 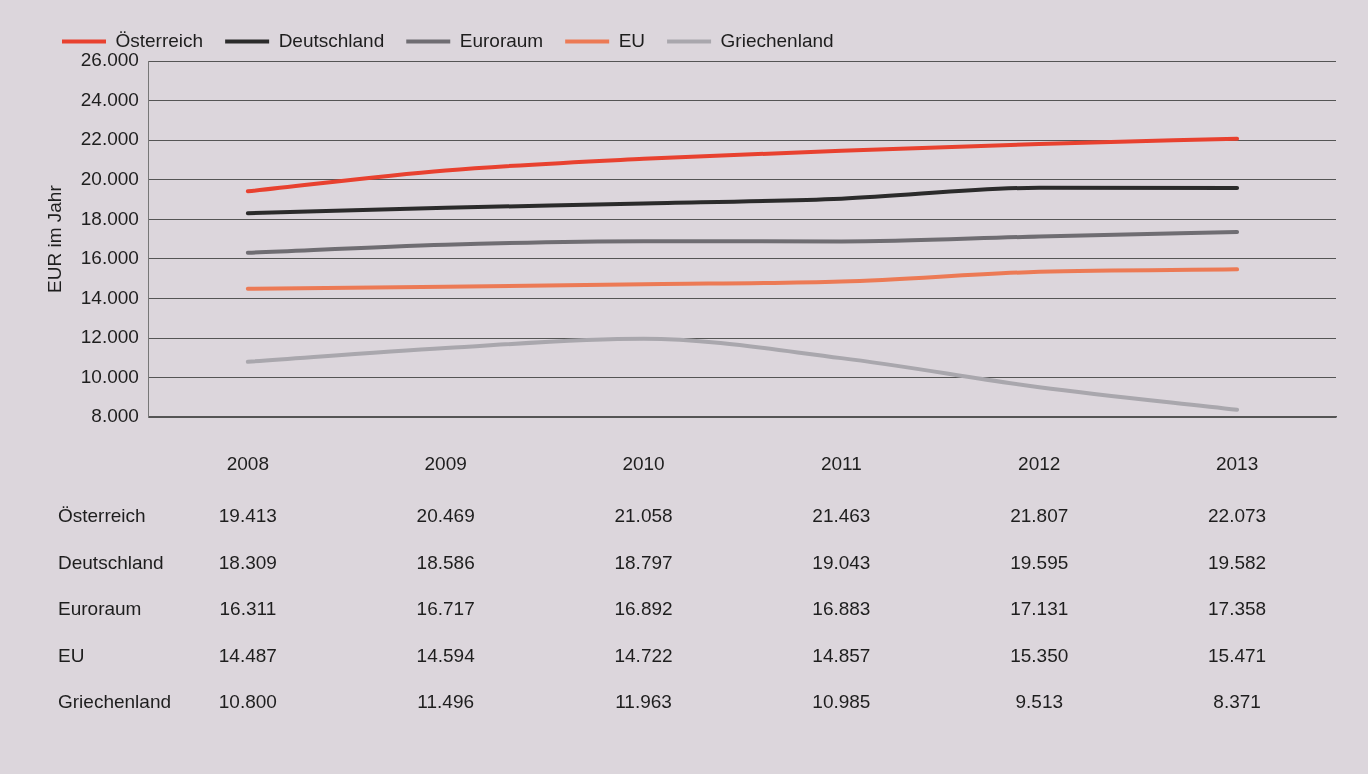 I want to click on data-label: 20.469, so click(x=445, y=516).